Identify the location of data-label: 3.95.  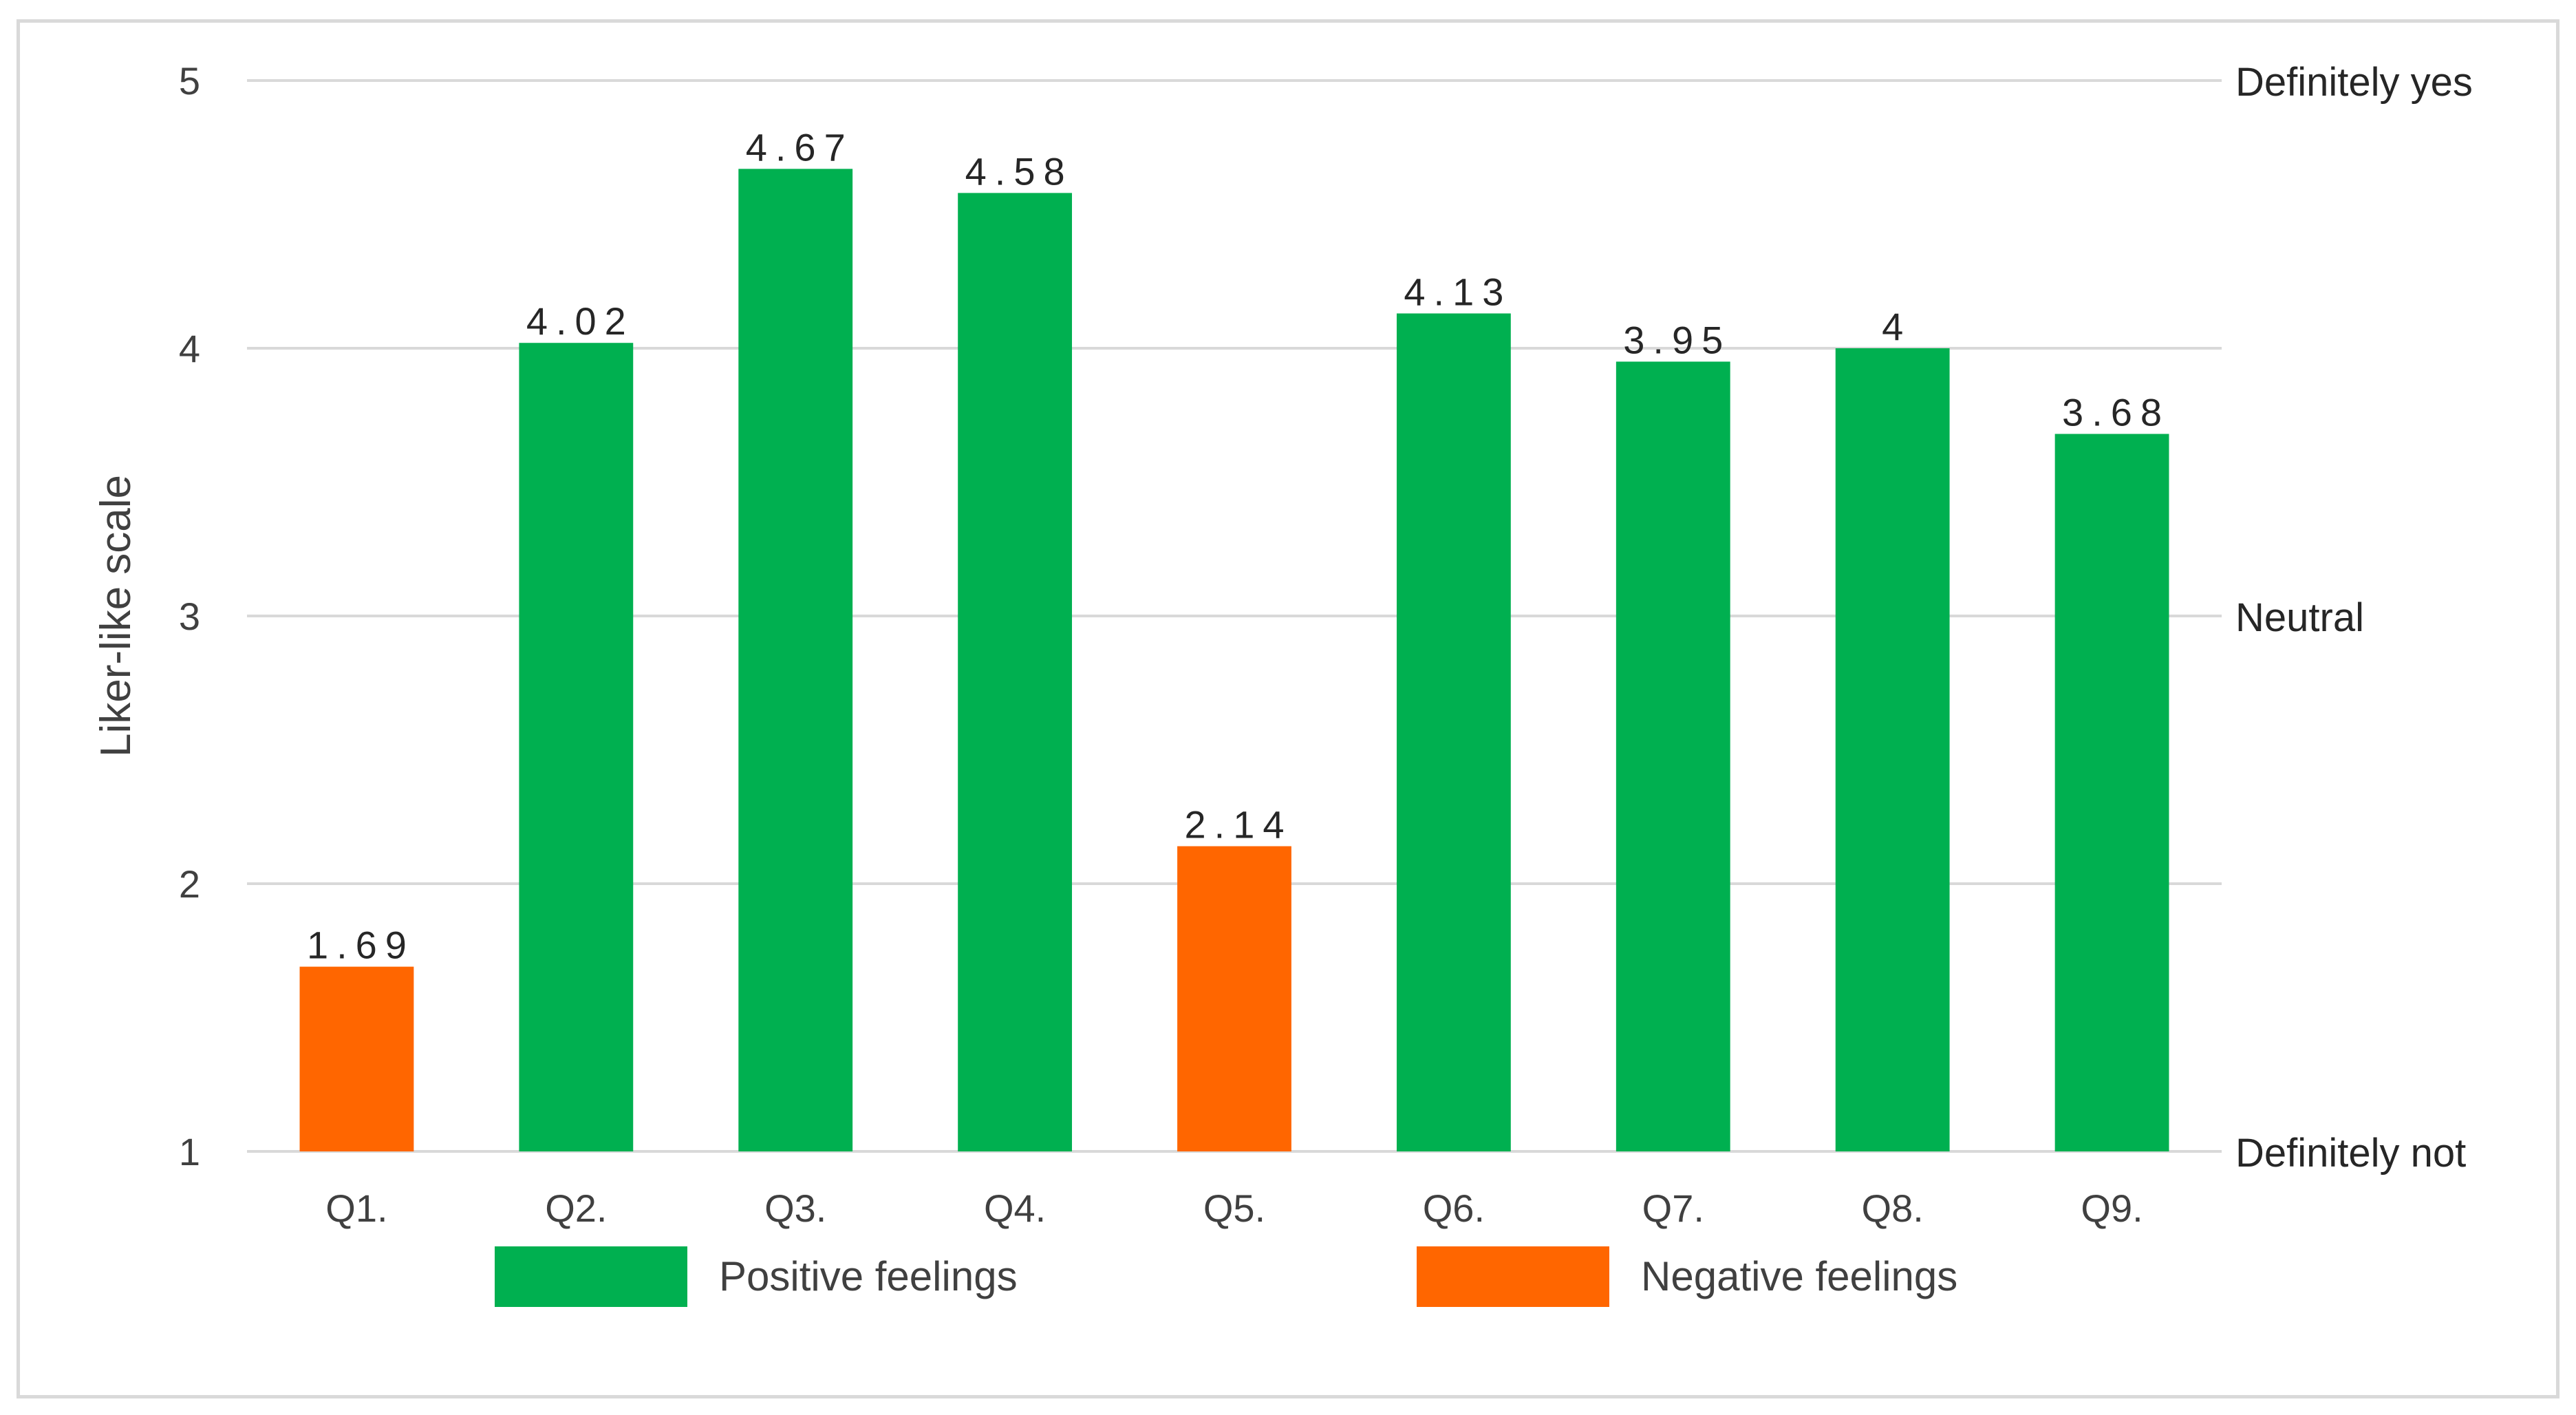
(1677, 340).